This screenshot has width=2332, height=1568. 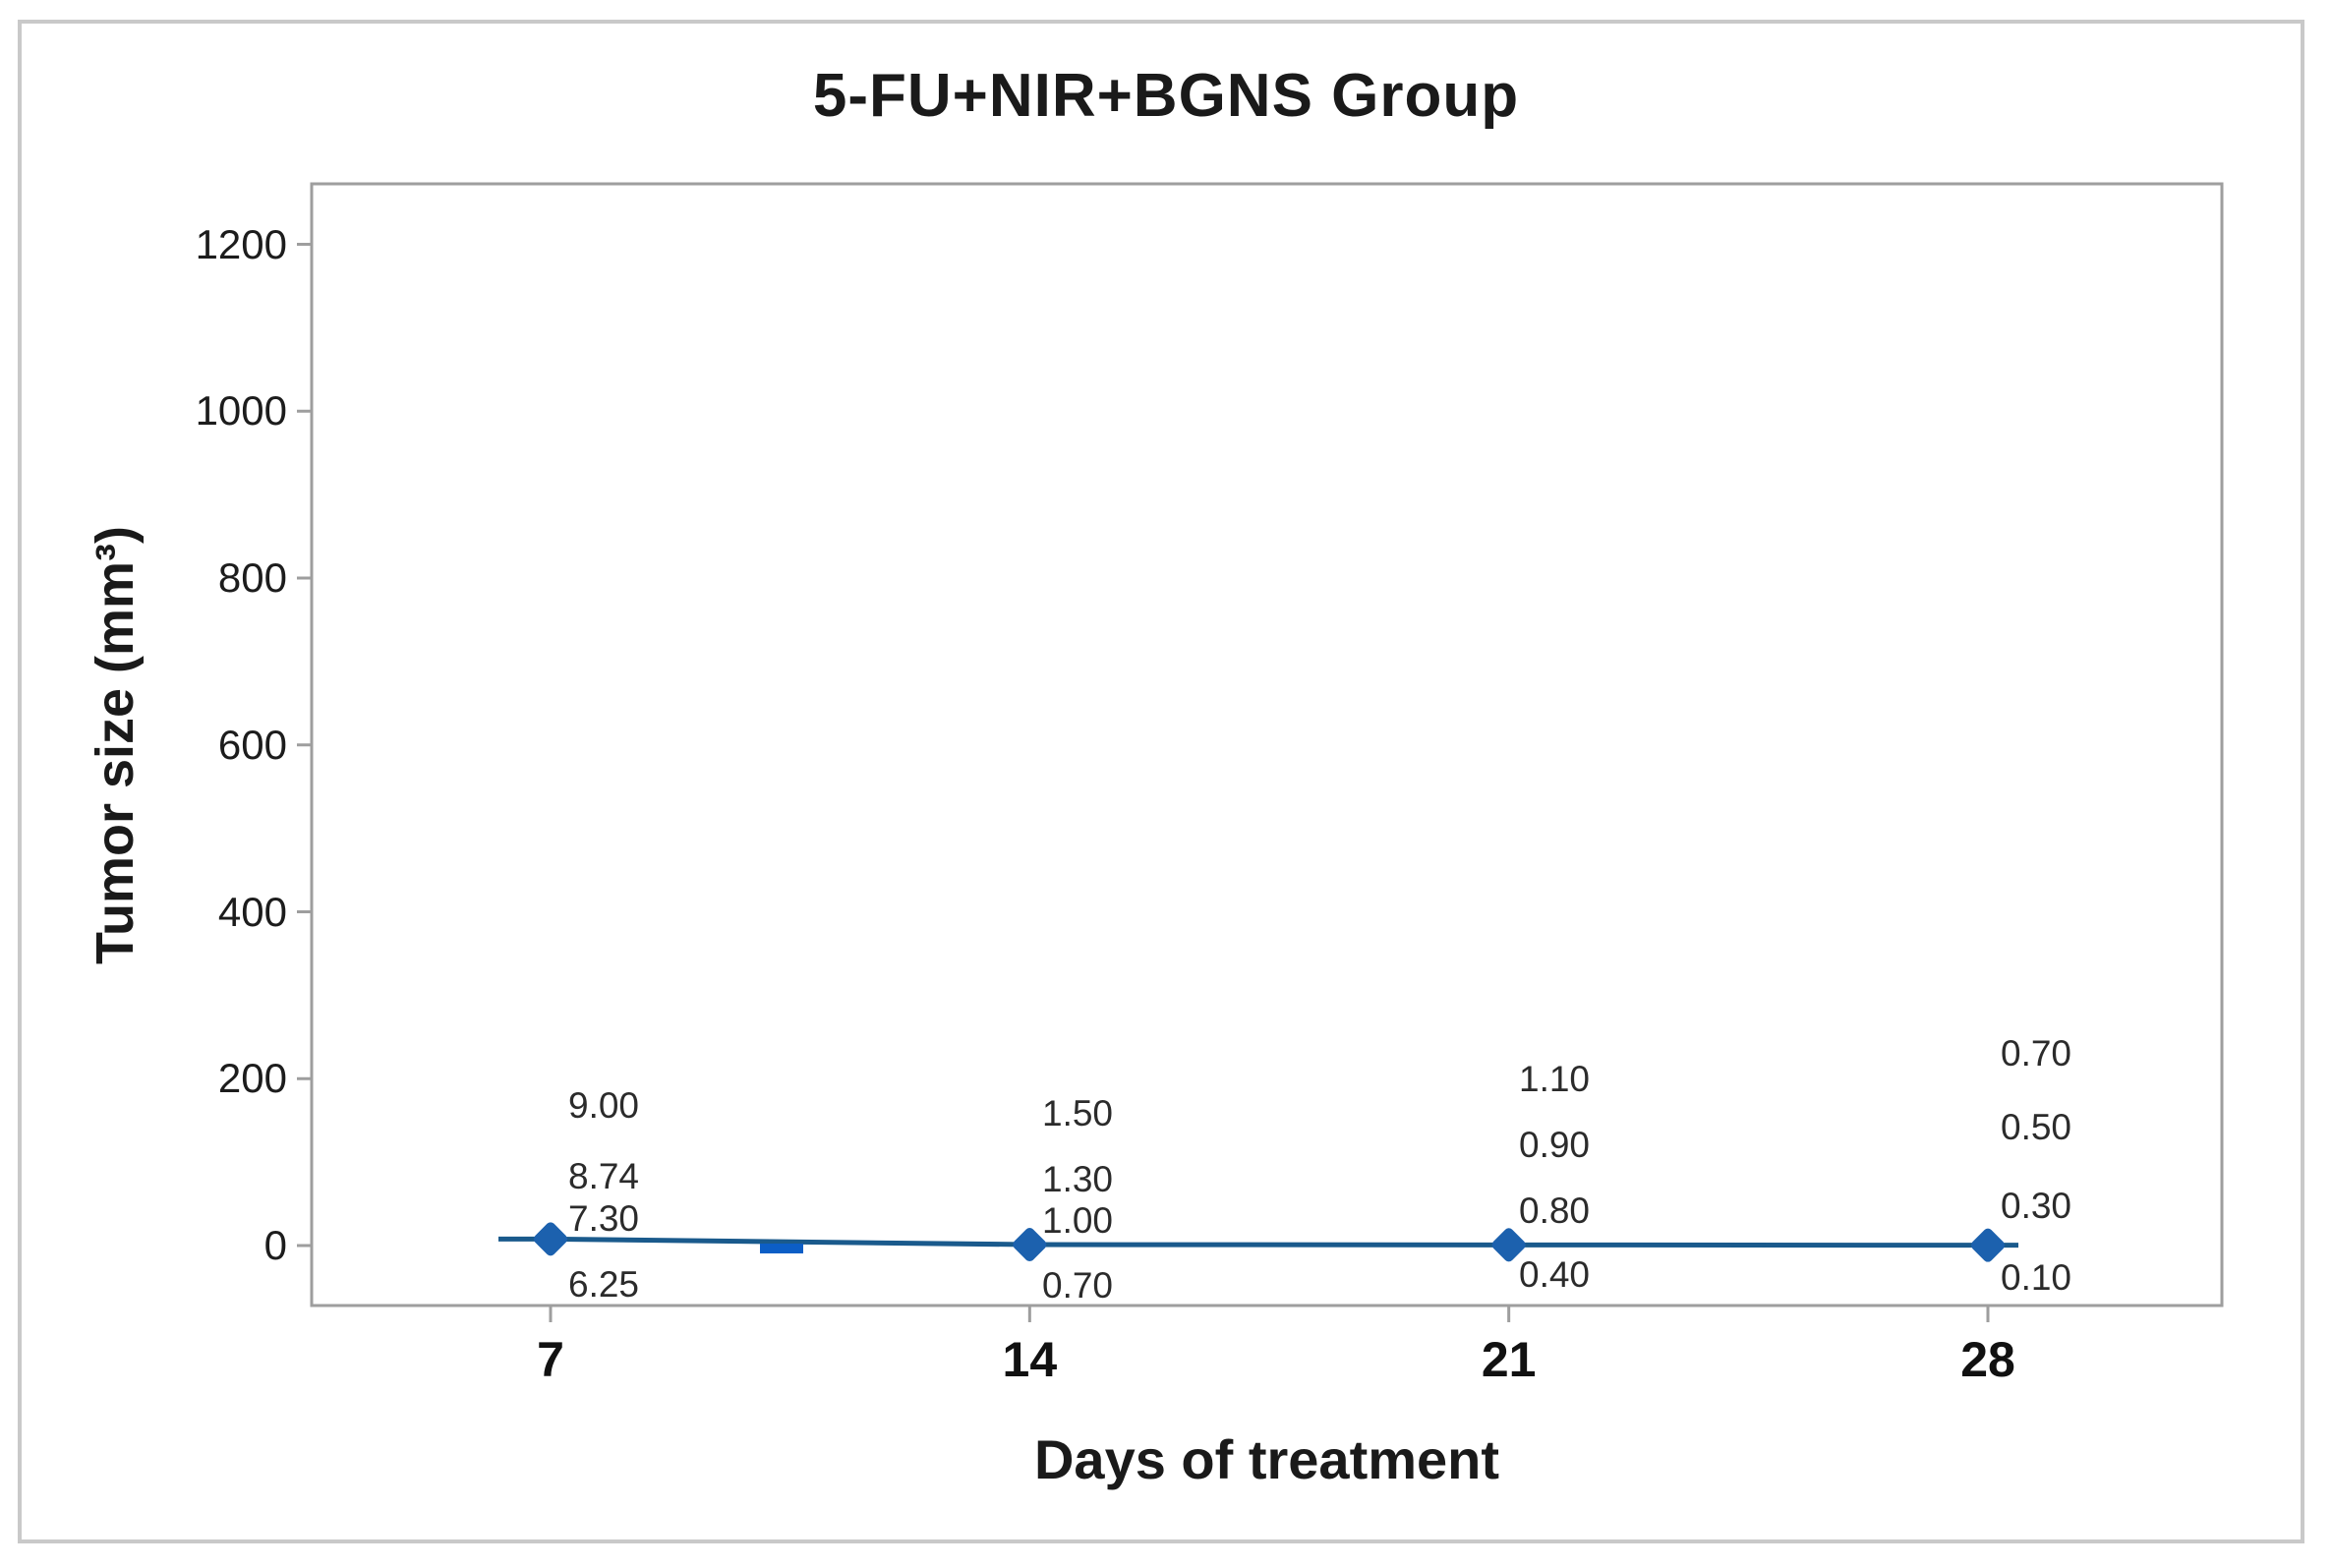 I want to click on point-value-label: 1.30, so click(x=1078, y=1179).